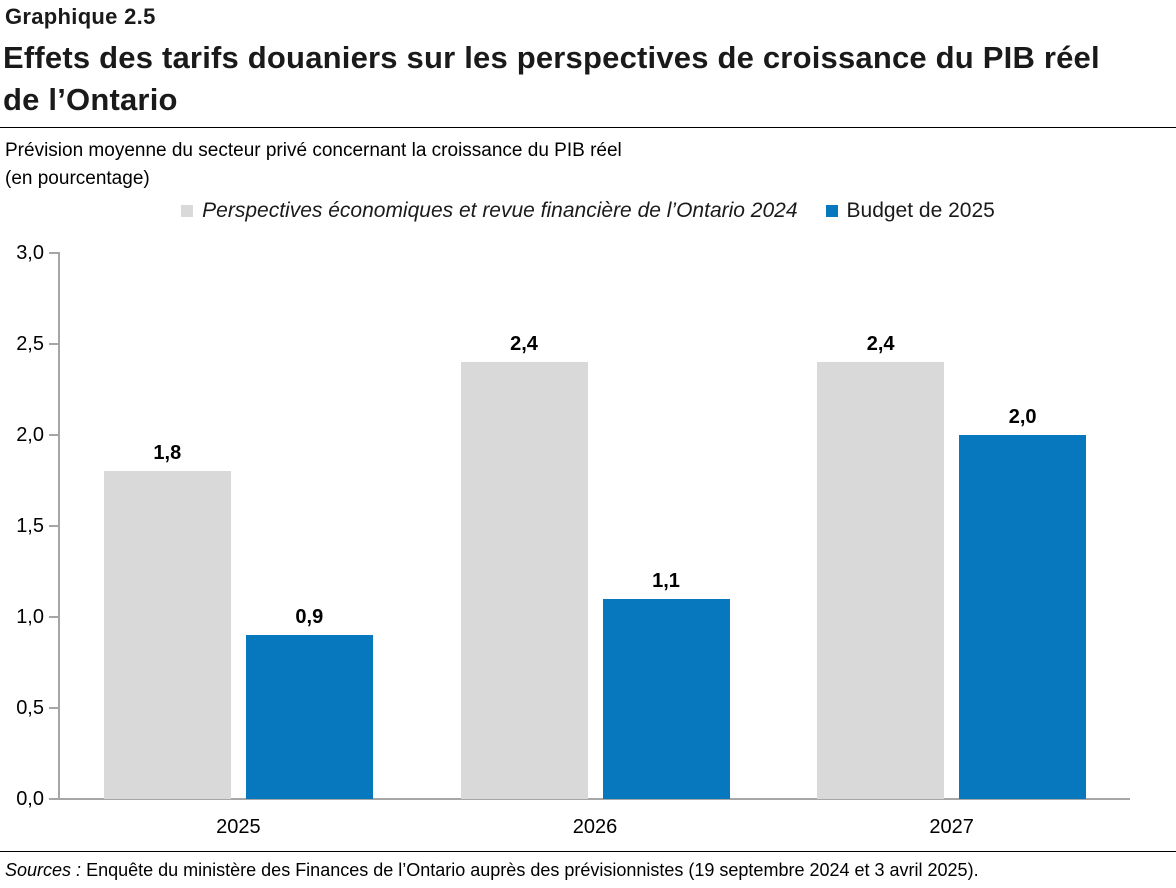 The height and width of the screenshot is (888, 1176). I want to click on bar-budget-2025-2025, so click(309, 717).